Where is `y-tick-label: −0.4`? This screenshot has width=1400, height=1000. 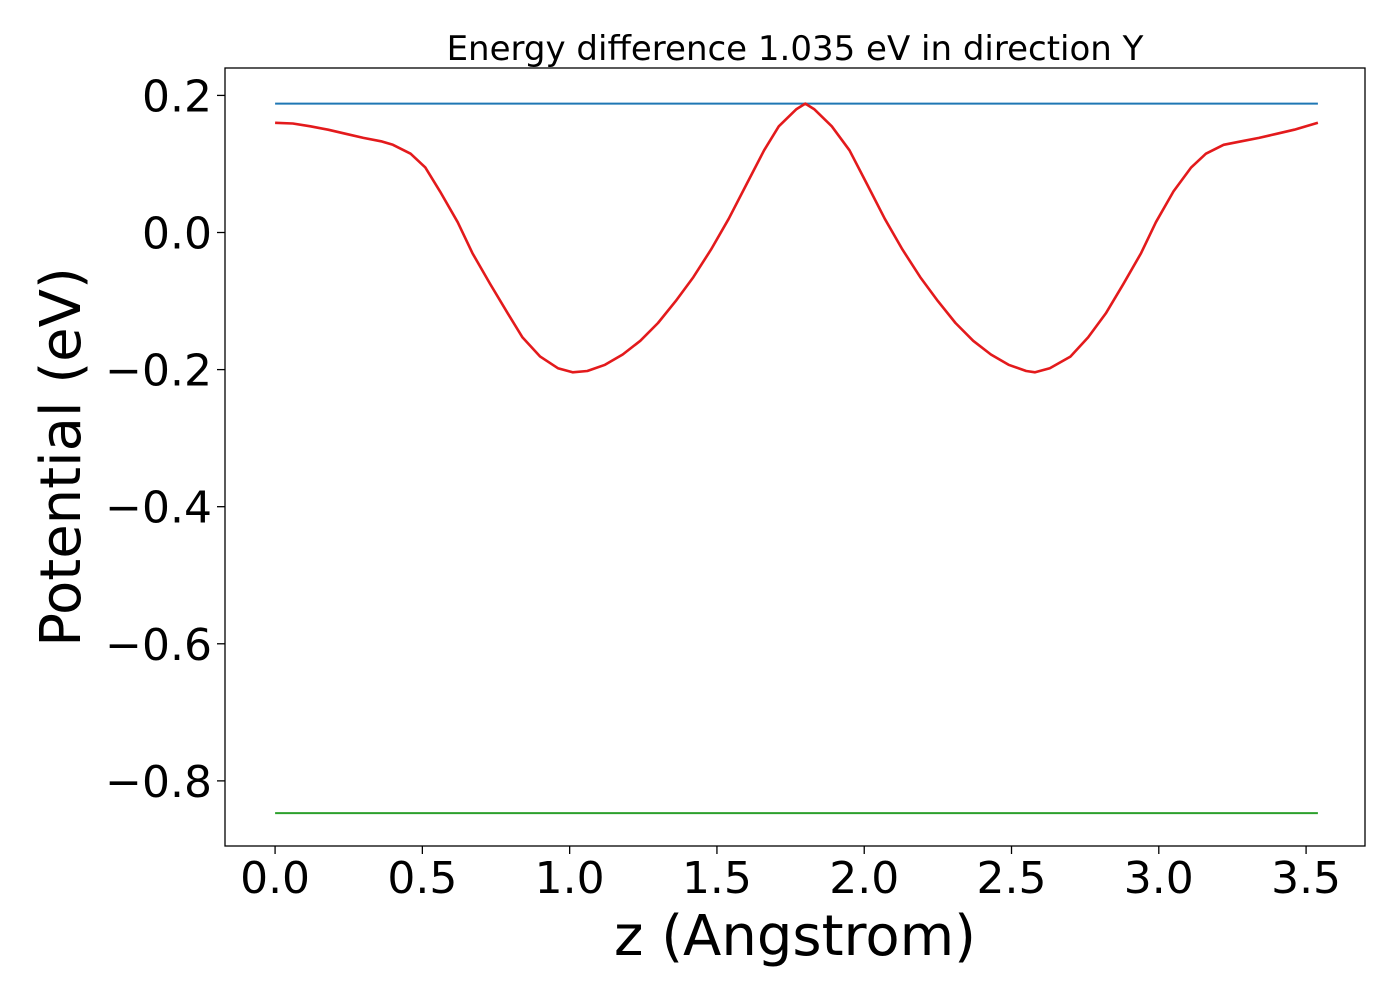 y-tick-label: −0.4 is located at coordinates (158, 508).